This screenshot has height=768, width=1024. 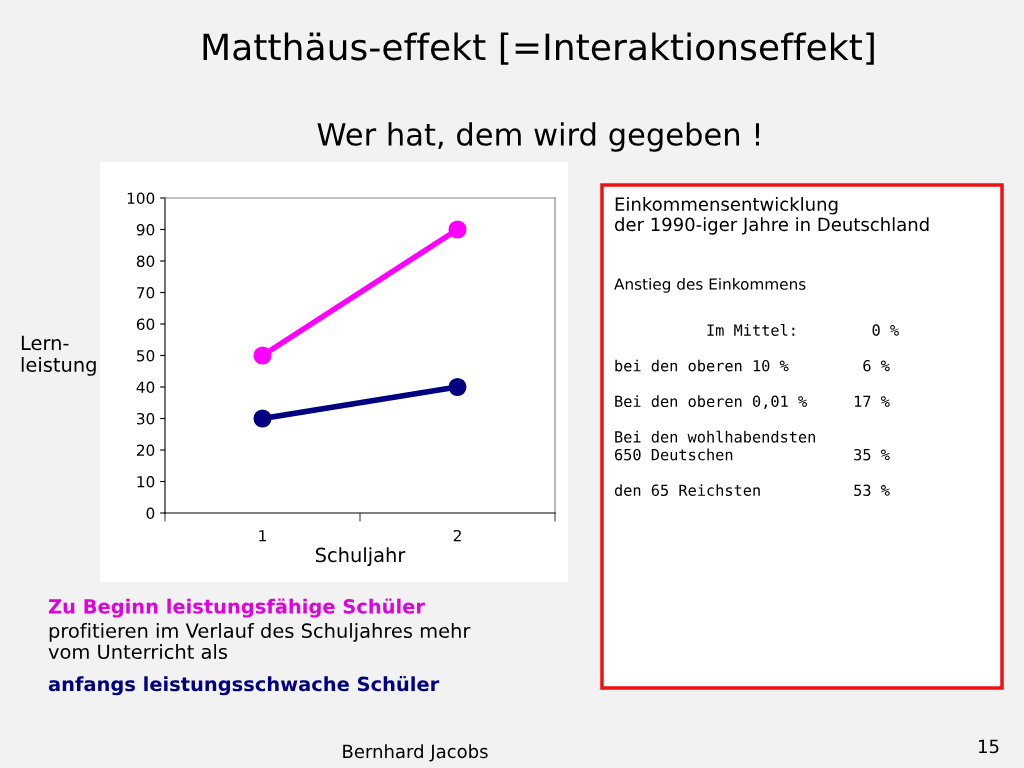 I want to click on y-tick-label: 0, so click(x=150, y=513).